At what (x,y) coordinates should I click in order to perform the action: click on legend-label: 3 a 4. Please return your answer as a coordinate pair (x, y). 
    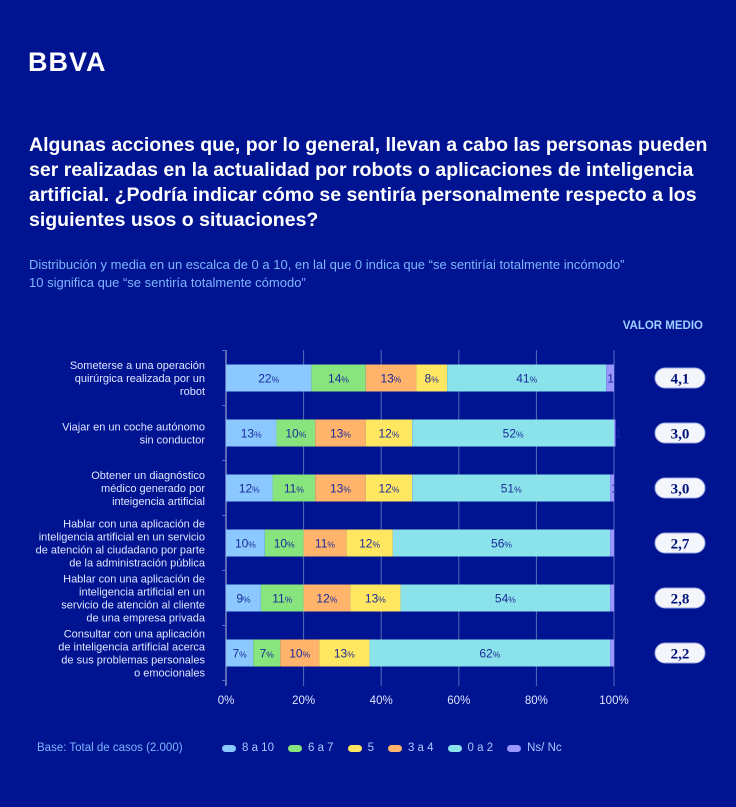
    Looking at the image, I should click on (420, 748).